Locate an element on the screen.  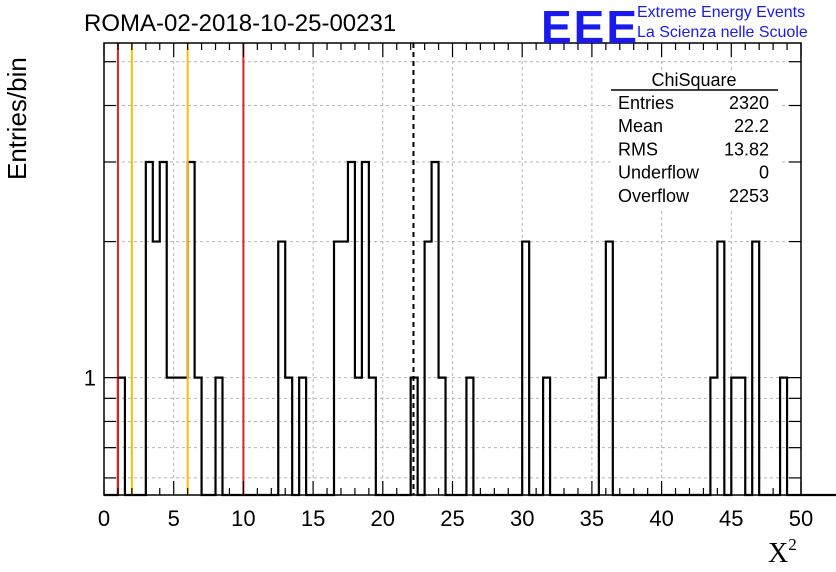
eee-logo-mark: EEE is located at coordinates (590, 27).